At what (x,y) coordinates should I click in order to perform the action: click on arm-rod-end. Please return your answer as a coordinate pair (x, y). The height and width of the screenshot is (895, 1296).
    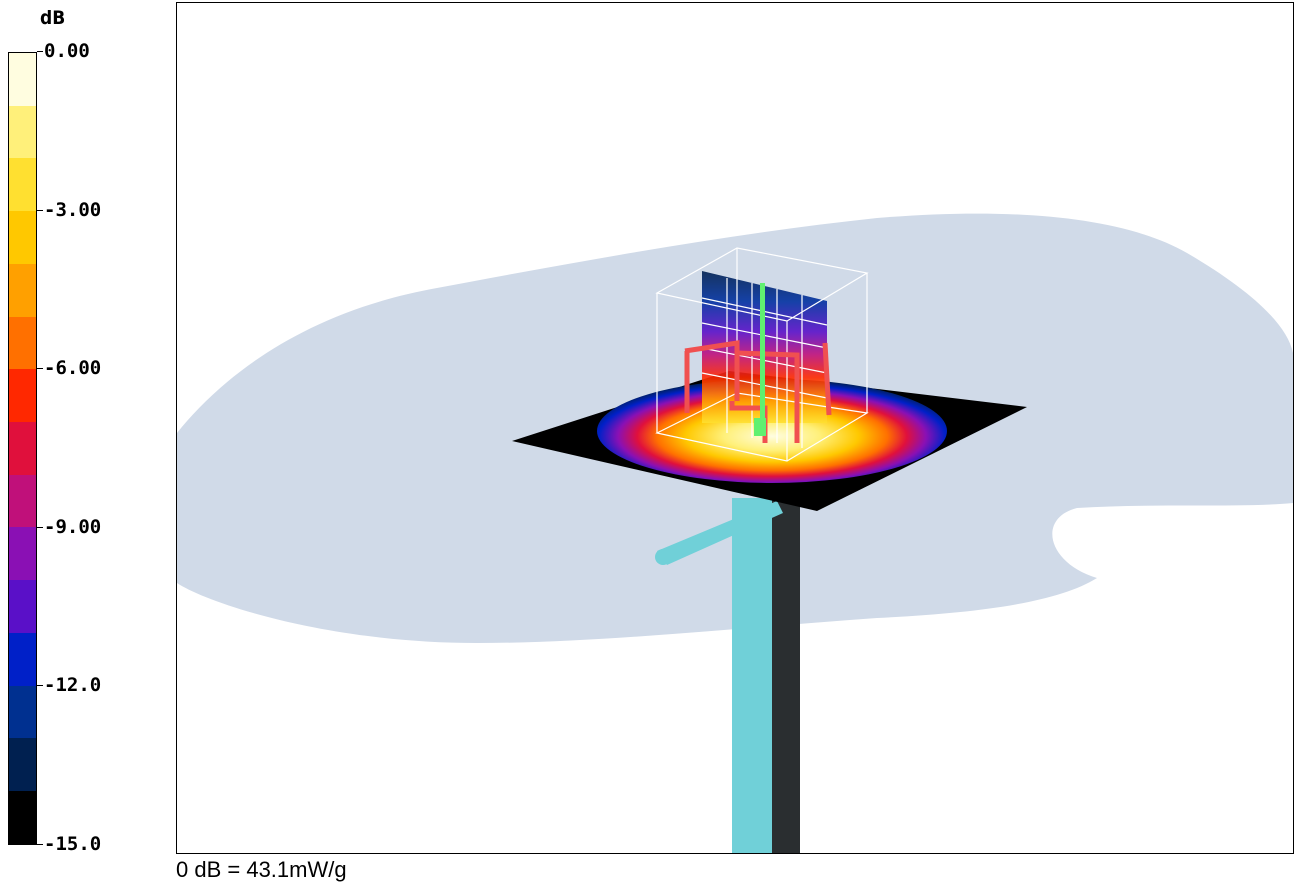
    Looking at the image, I should click on (663, 557).